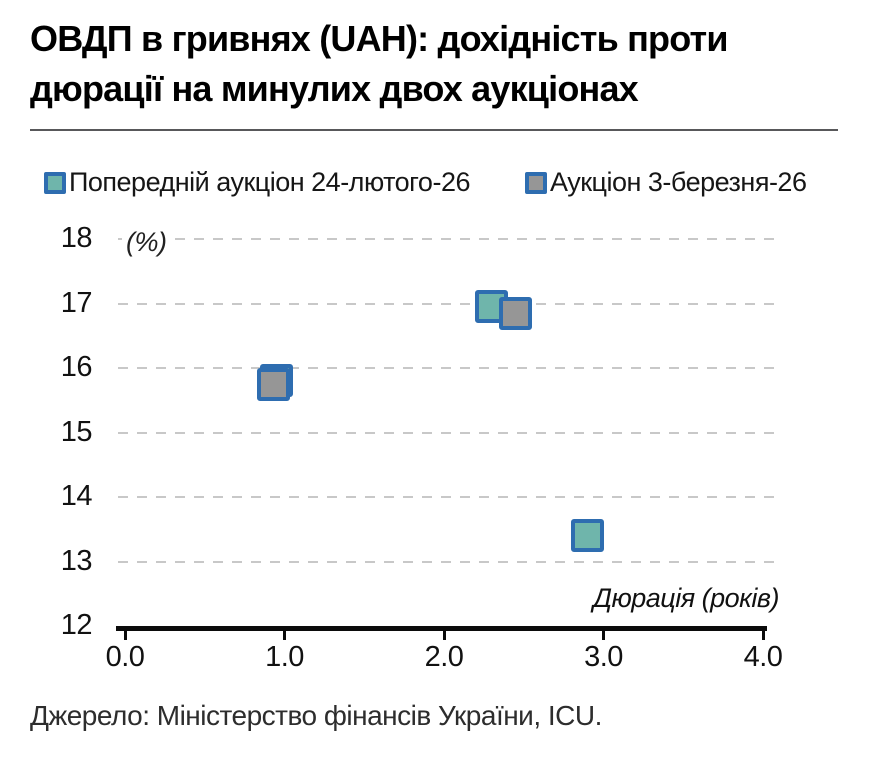 Image resolution: width=869 pixels, height=773 pixels. Describe the element at coordinates (76, 560) in the screenshot. I see `y-tick-label: 13` at that location.